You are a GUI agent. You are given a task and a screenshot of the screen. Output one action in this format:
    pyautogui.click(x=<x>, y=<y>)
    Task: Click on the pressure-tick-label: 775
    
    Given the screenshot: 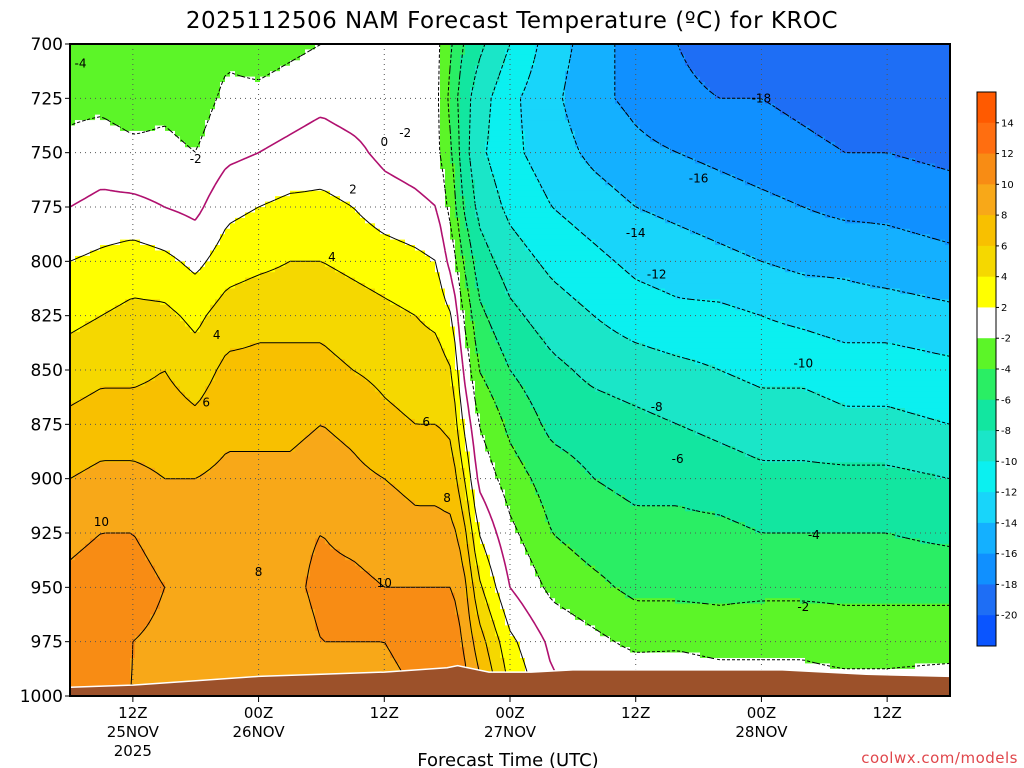 What is the action you would take?
    pyautogui.click(x=47, y=208)
    